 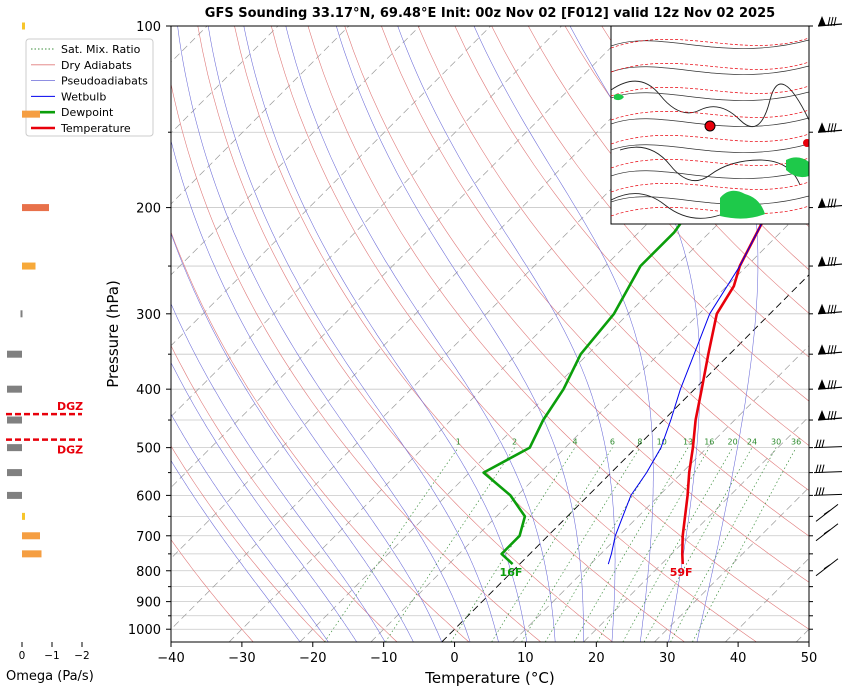 What do you see at coordinates (148, 315) in the screenshot?
I see `y-tick-label: 300` at bounding box center [148, 315].